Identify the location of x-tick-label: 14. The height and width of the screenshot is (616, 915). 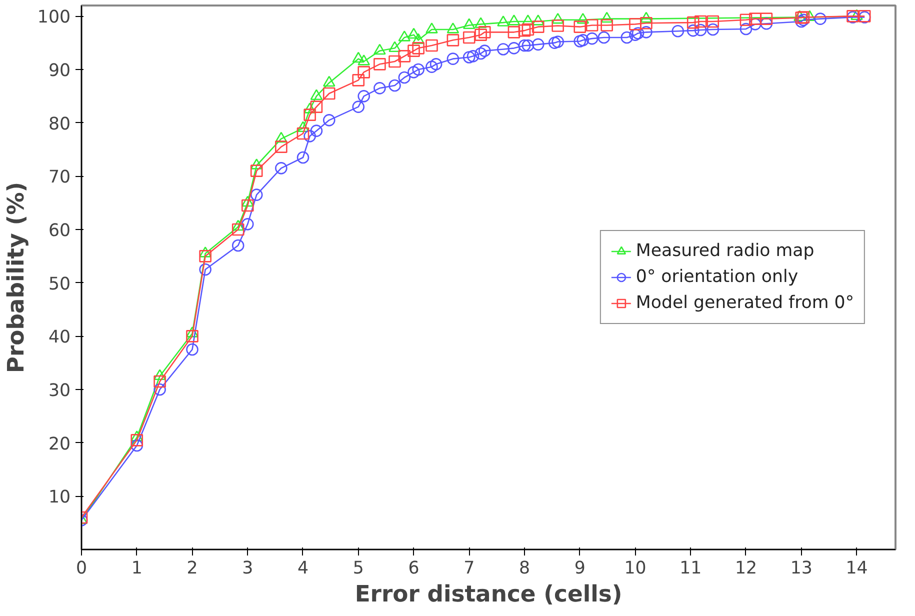
(857, 568).